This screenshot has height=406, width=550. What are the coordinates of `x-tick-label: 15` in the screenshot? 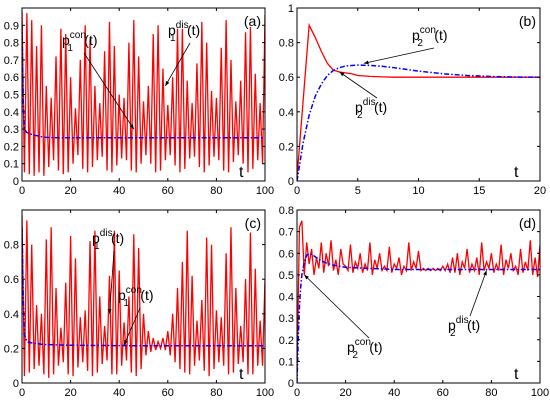 It's located at (479, 191).